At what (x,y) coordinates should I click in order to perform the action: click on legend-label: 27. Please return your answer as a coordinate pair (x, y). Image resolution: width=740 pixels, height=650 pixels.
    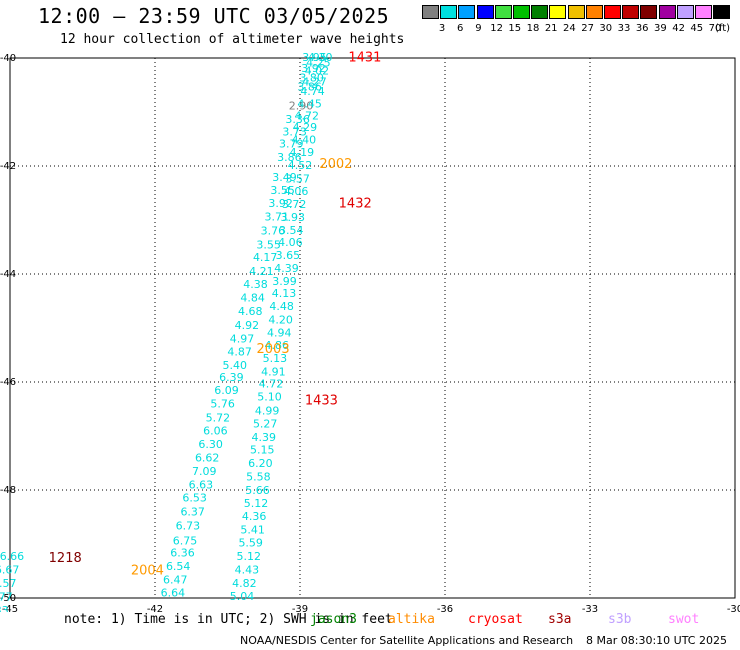
    Looking at the image, I should click on (587, 28).